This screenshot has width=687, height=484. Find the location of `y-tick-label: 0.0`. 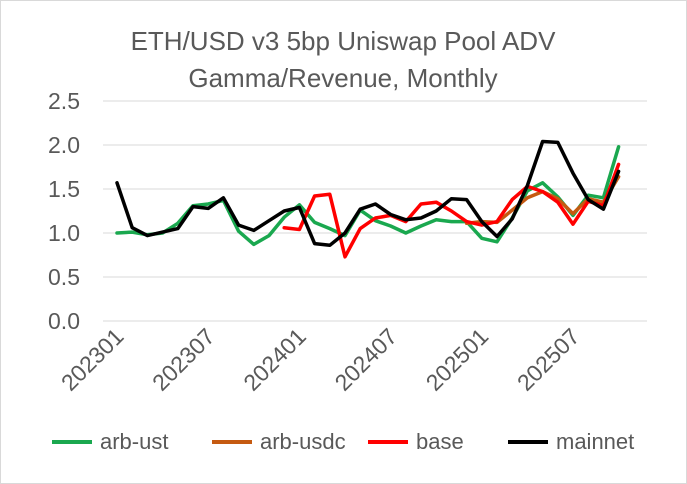

y-tick-label: 0.0 is located at coordinates (64, 321).